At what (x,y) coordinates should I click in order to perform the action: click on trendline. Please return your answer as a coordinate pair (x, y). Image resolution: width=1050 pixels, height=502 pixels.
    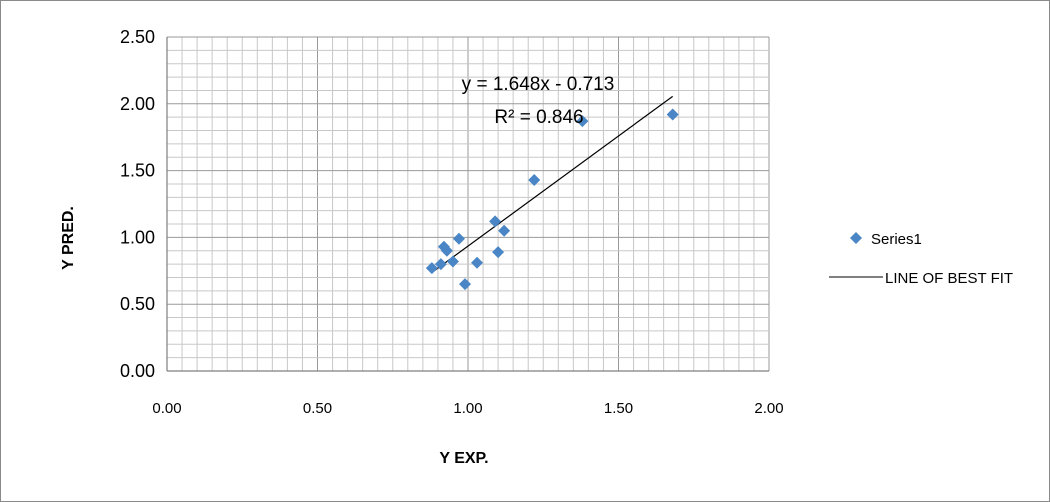
    Looking at the image, I should click on (552, 184).